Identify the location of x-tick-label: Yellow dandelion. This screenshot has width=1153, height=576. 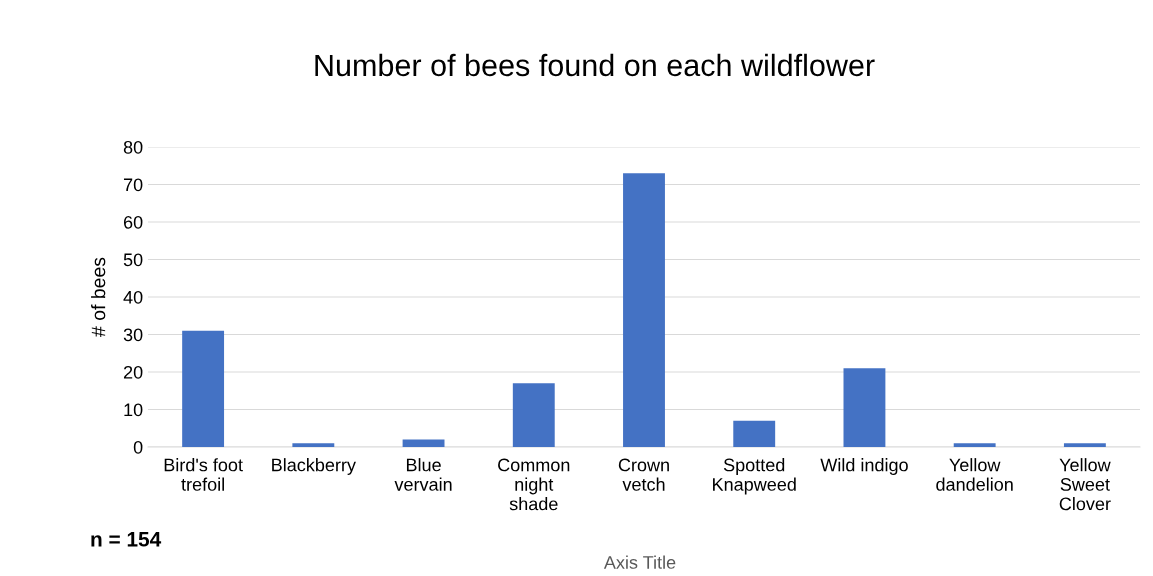
(974, 474).